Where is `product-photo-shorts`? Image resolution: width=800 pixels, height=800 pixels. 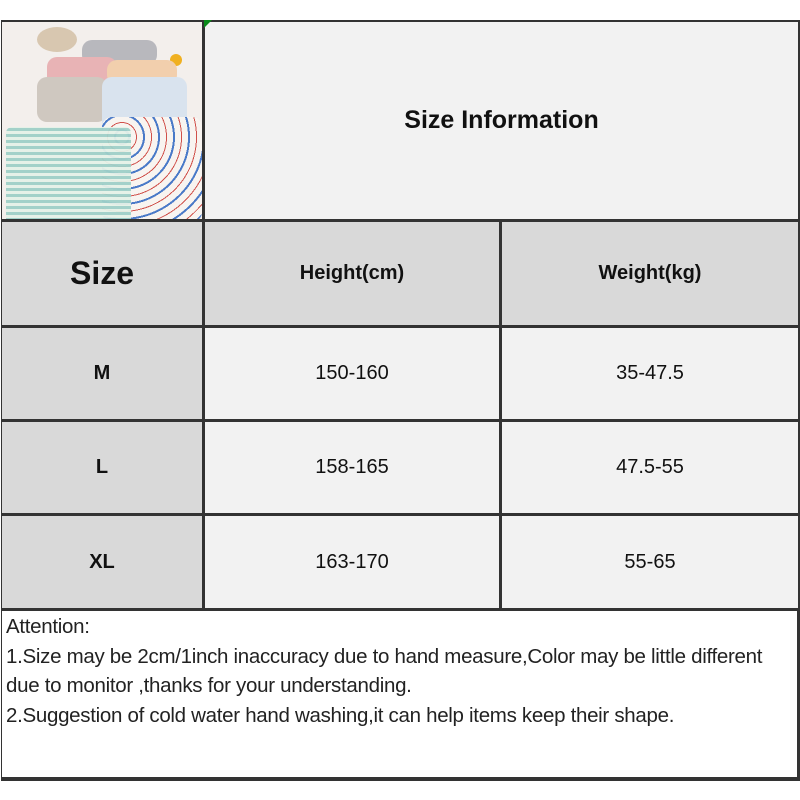 product-photo-shorts is located at coordinates (102, 120).